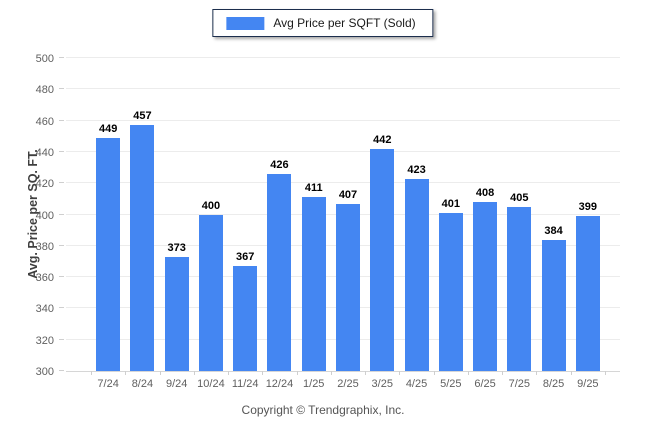 Image resolution: width=646 pixels, height=434 pixels. I want to click on bar-slot: 373, so click(177, 214).